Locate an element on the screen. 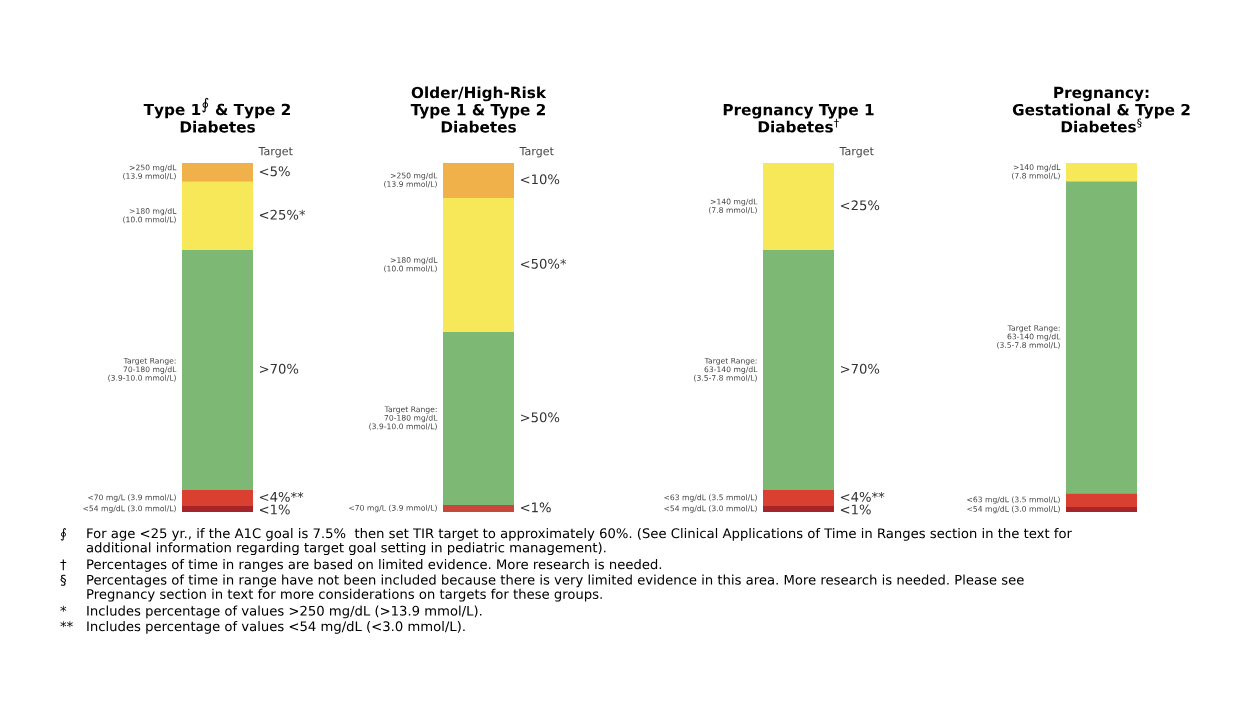  text: <50%* is located at coordinates (543, 263).